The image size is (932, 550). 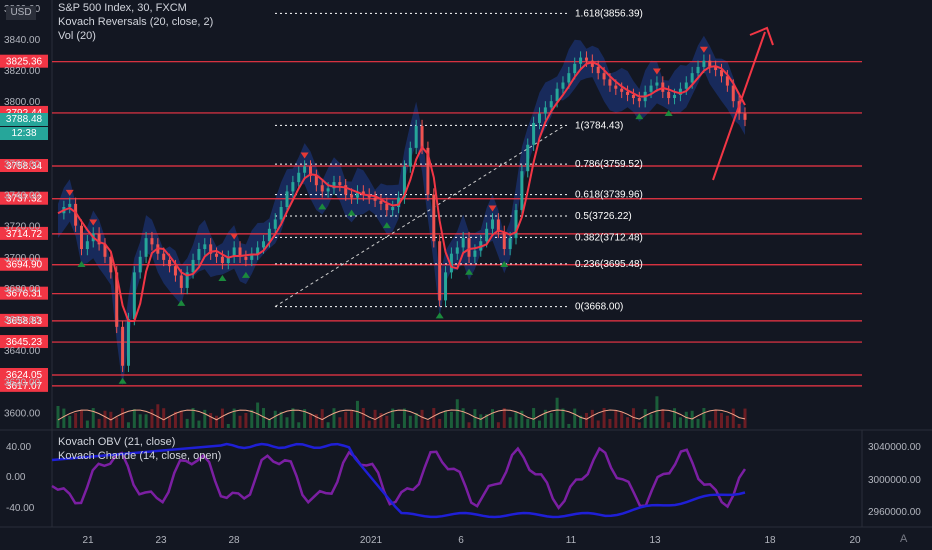 What do you see at coordinates (161, 540) in the screenshot?
I see `x-tick-label: 23` at bounding box center [161, 540].